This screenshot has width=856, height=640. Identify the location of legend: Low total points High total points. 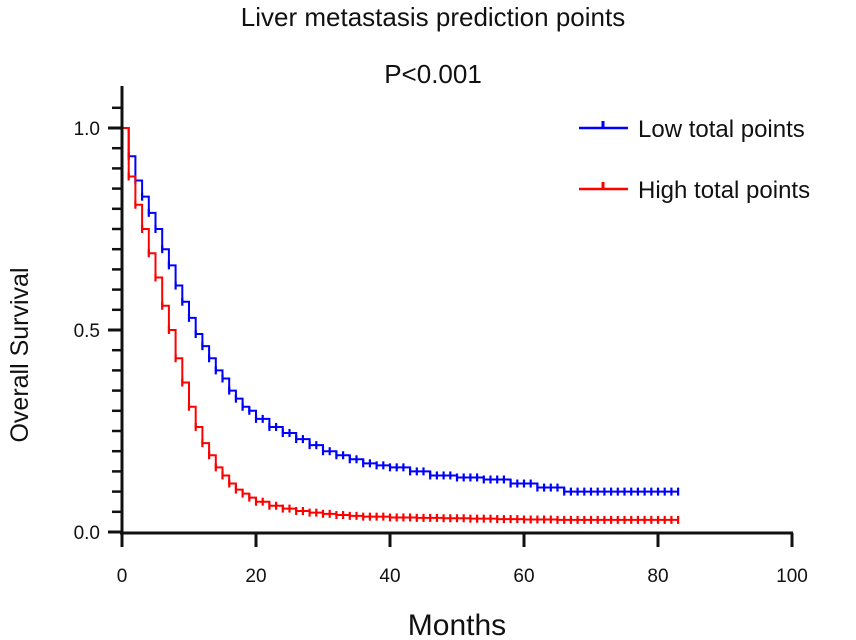
(694, 160).